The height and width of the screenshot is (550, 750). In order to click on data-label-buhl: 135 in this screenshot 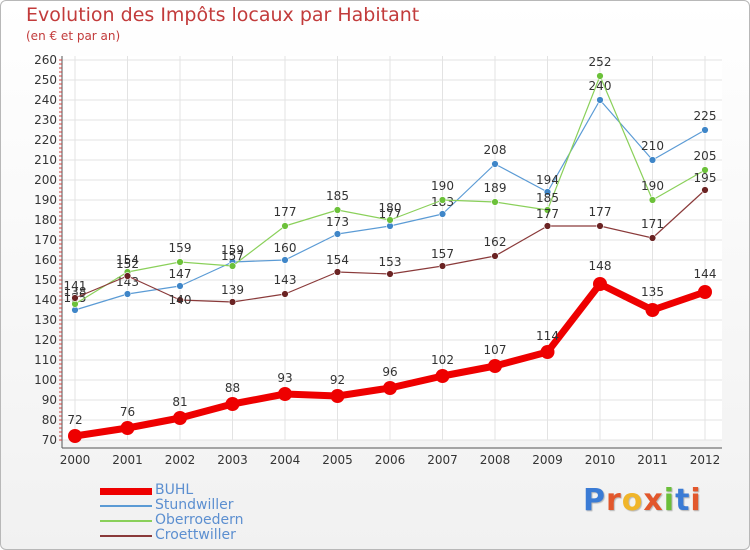, I will do `click(652, 292)`.